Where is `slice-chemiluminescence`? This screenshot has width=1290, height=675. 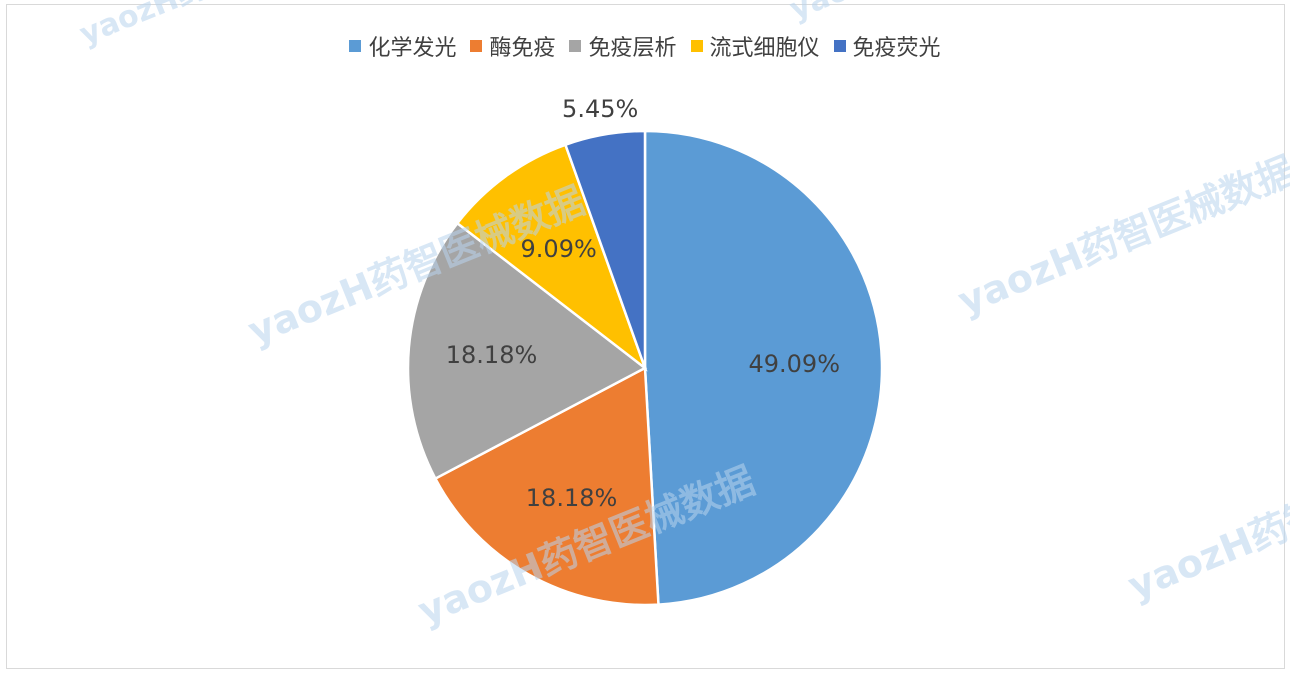 slice-chemiluminescence is located at coordinates (763, 367).